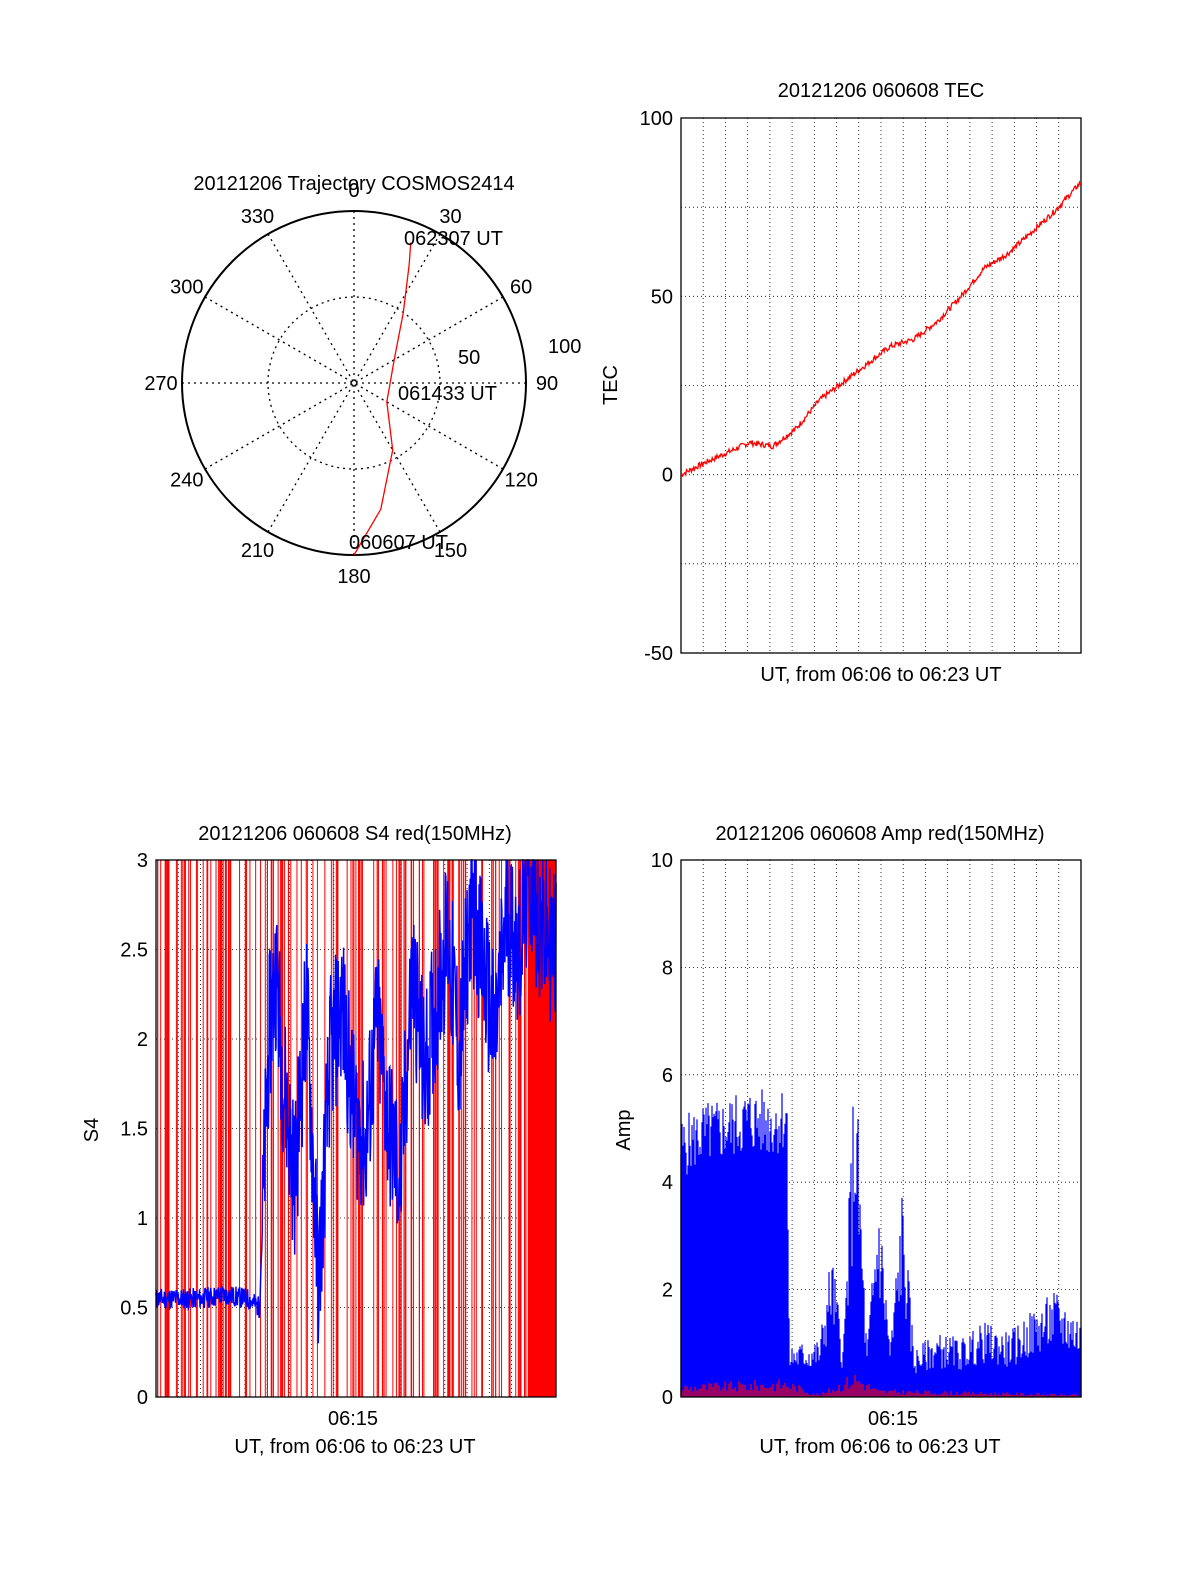 This screenshot has width=1200, height=1575. I want to click on polar-title: 20121206 Trajectory COSMOS2414, so click(353, 184).